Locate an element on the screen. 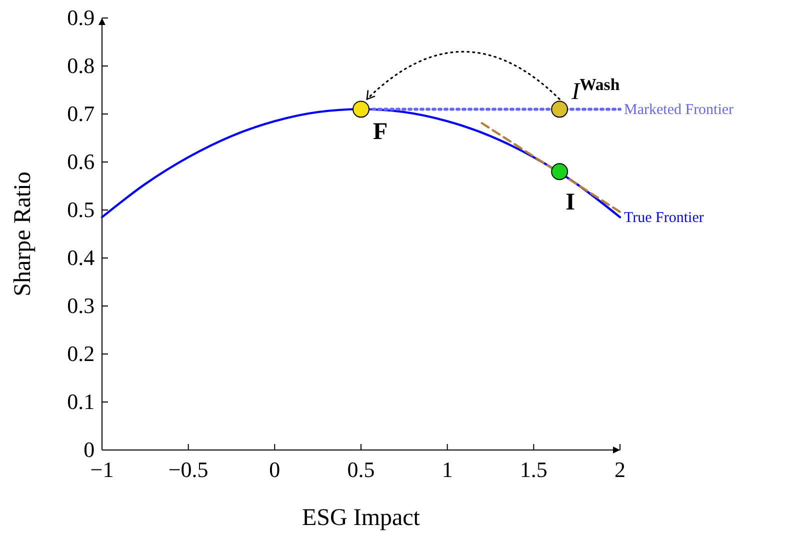 This screenshot has width=803, height=535. y-tick-label: 0.5 is located at coordinates (81, 209).